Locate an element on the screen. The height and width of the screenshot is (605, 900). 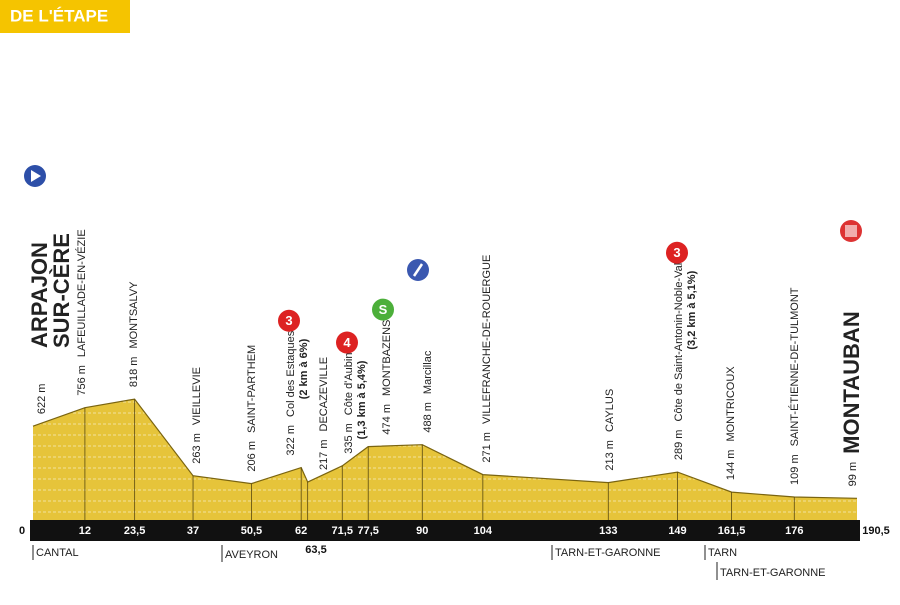
category-label: S is located at coordinates (383, 309).